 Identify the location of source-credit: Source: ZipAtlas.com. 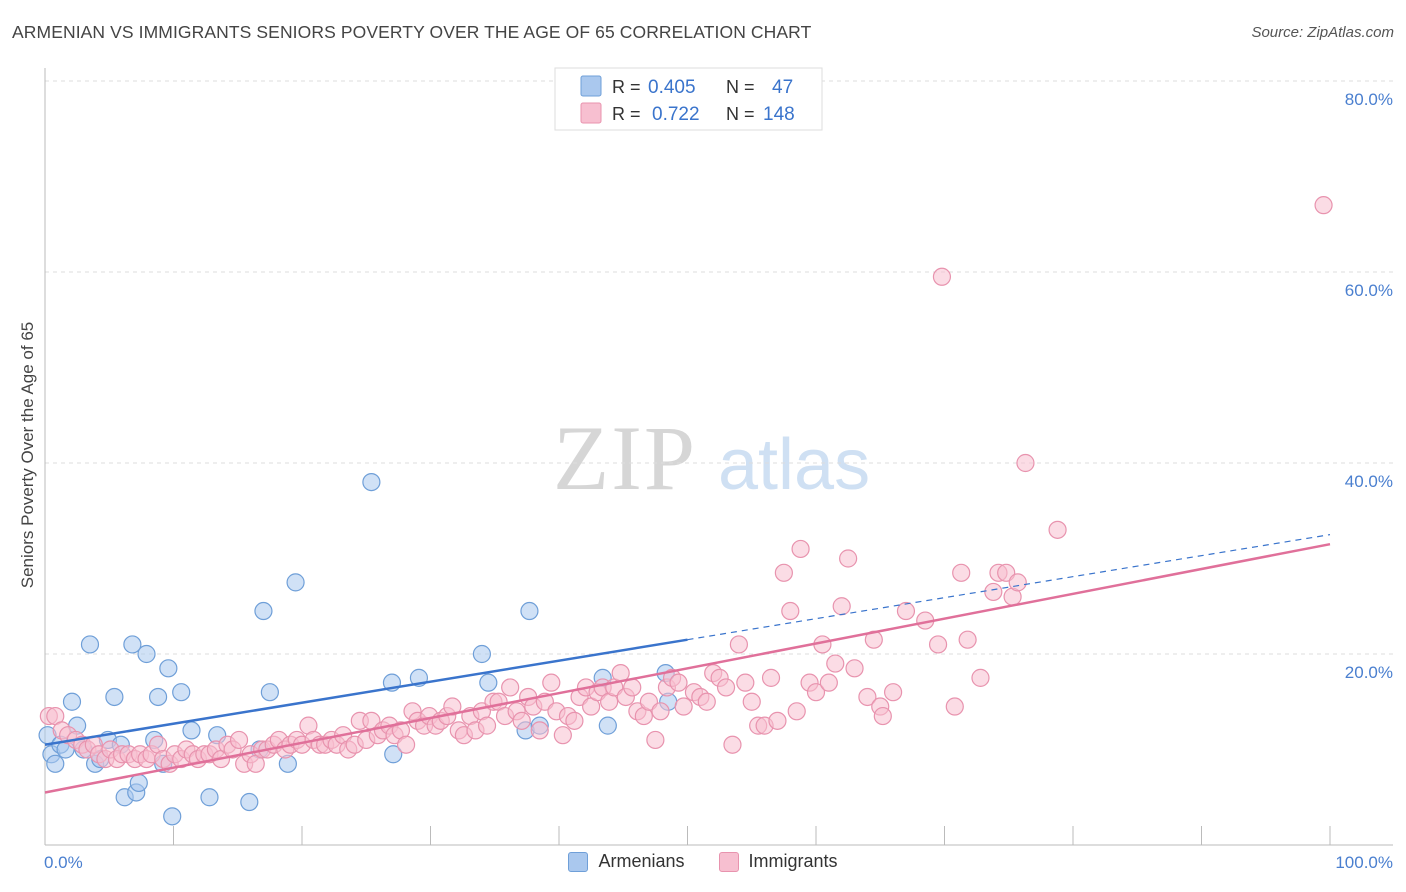
(1322, 32).